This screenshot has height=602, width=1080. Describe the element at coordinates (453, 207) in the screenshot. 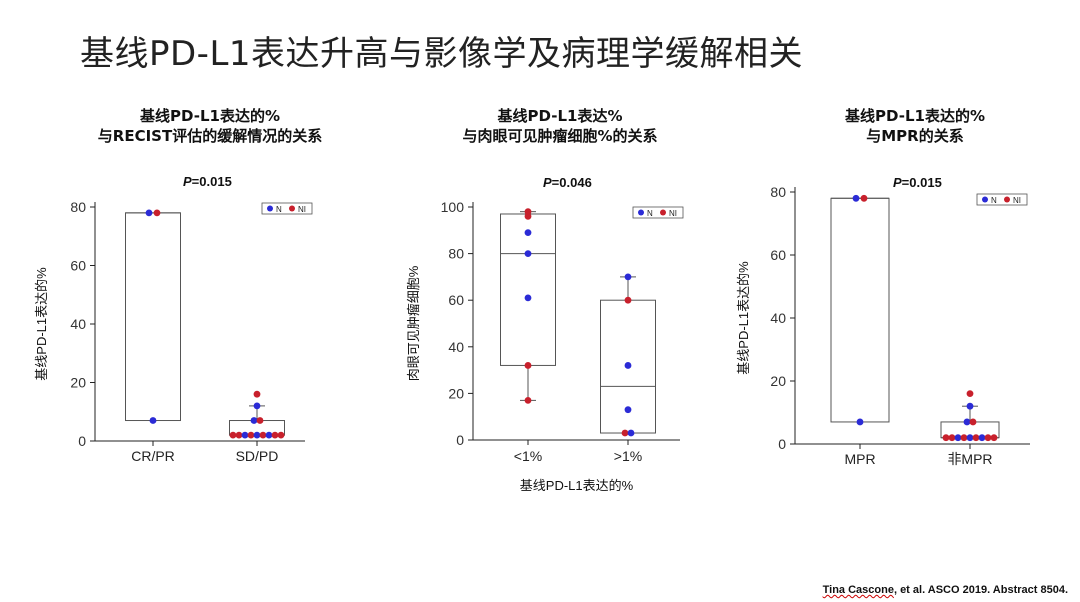

I see `chart-2-y-tick-label: 100` at that location.